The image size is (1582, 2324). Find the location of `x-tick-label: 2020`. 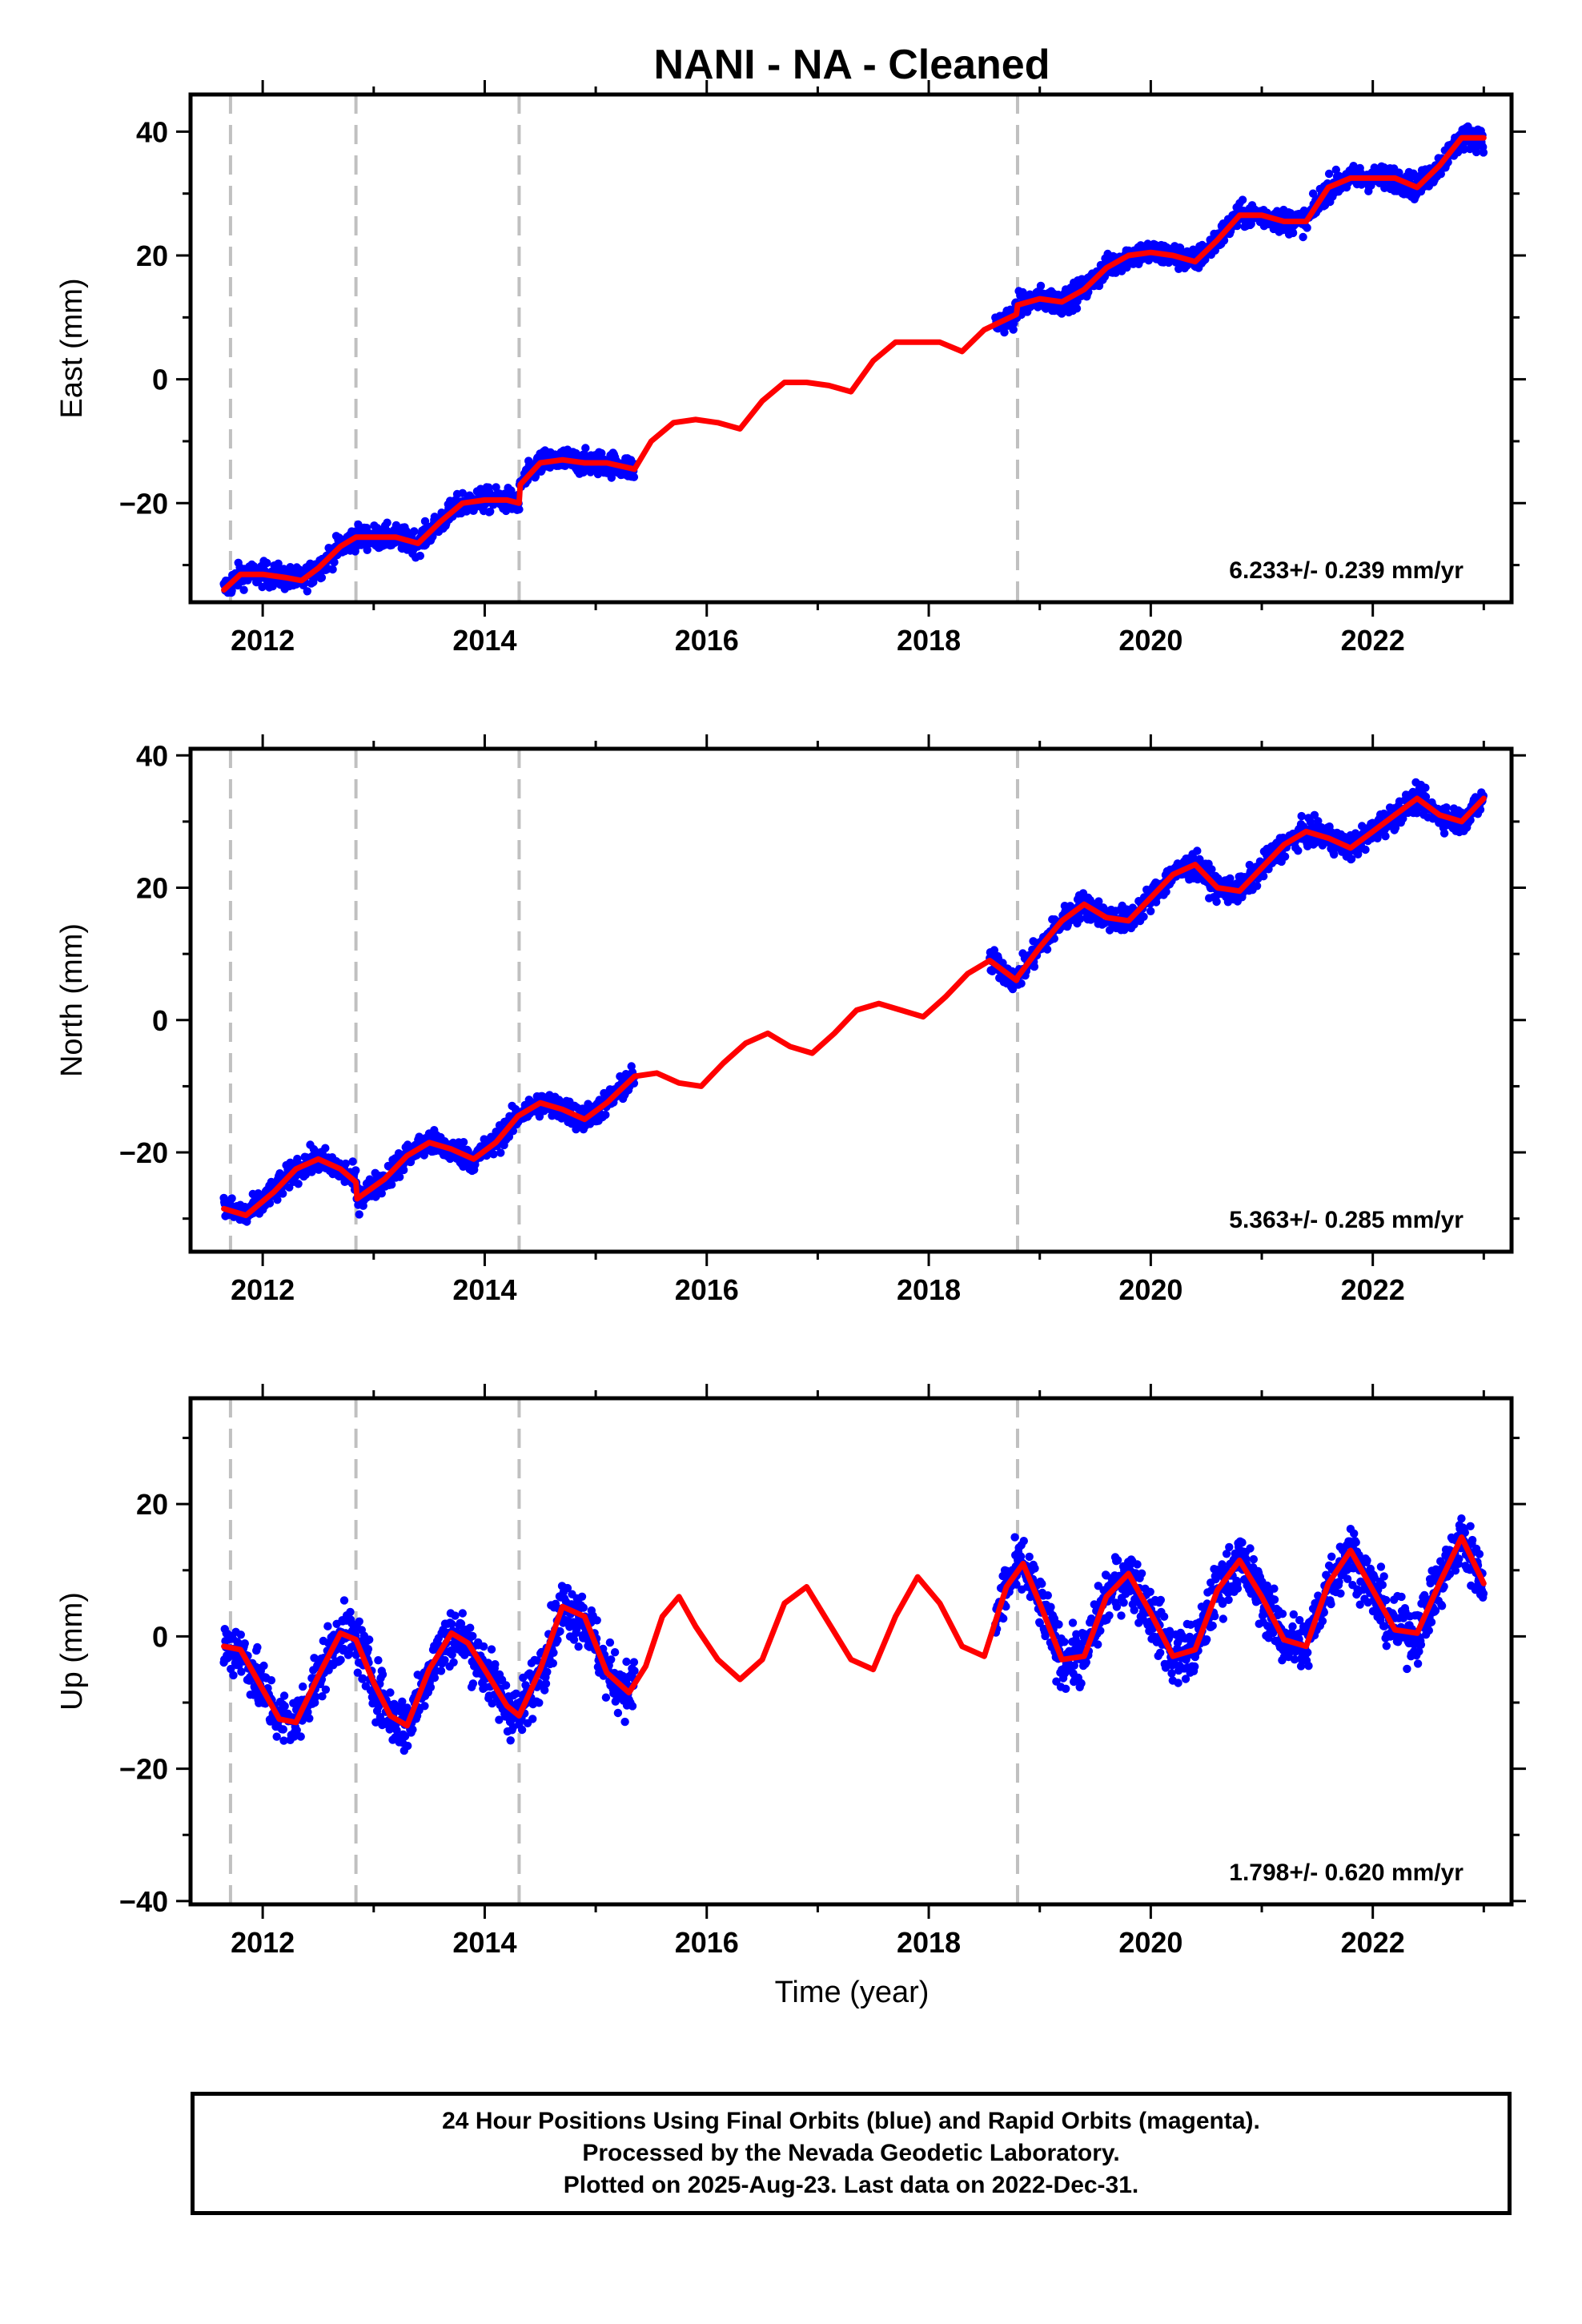

x-tick-label: 2020 is located at coordinates (1150, 640).